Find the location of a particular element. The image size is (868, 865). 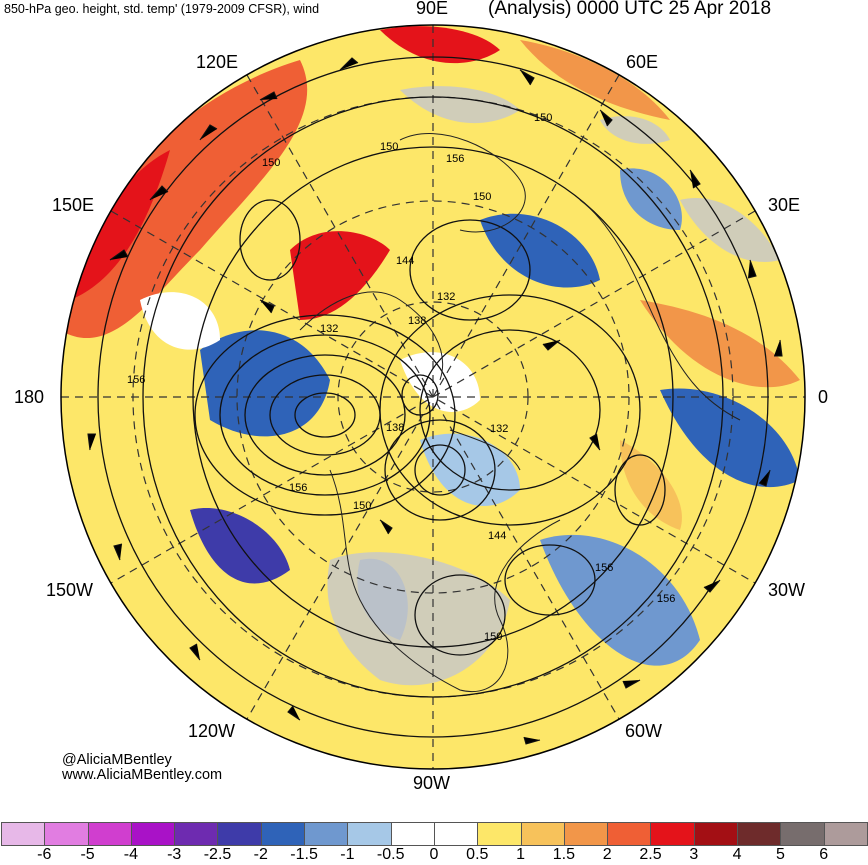

lon-label-30e: 30E is located at coordinates (784, 205).